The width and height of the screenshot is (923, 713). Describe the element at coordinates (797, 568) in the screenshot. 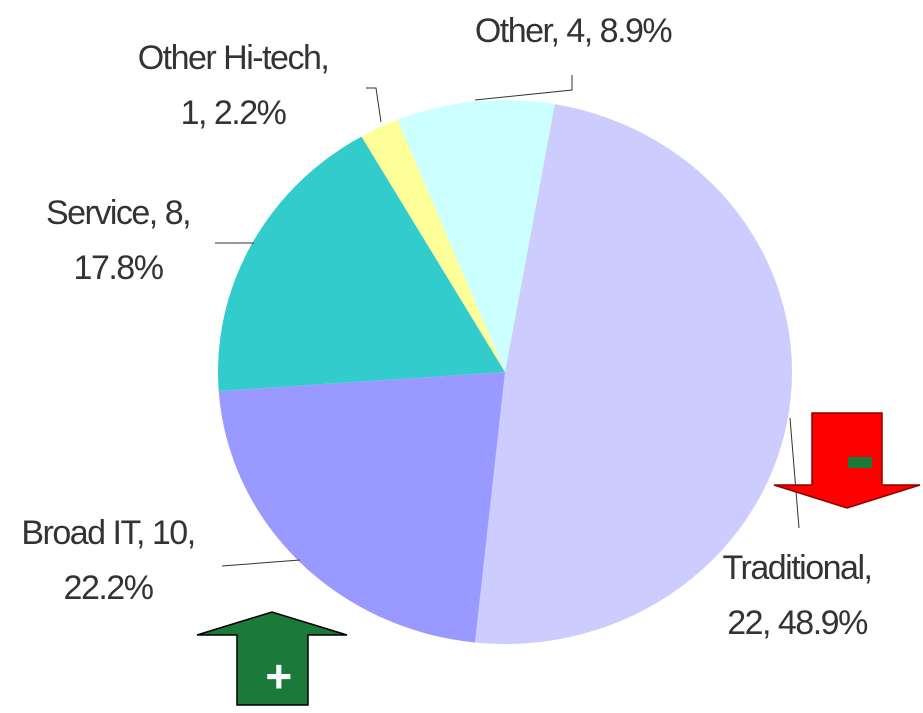

I see `data-label: Traditional,` at that location.